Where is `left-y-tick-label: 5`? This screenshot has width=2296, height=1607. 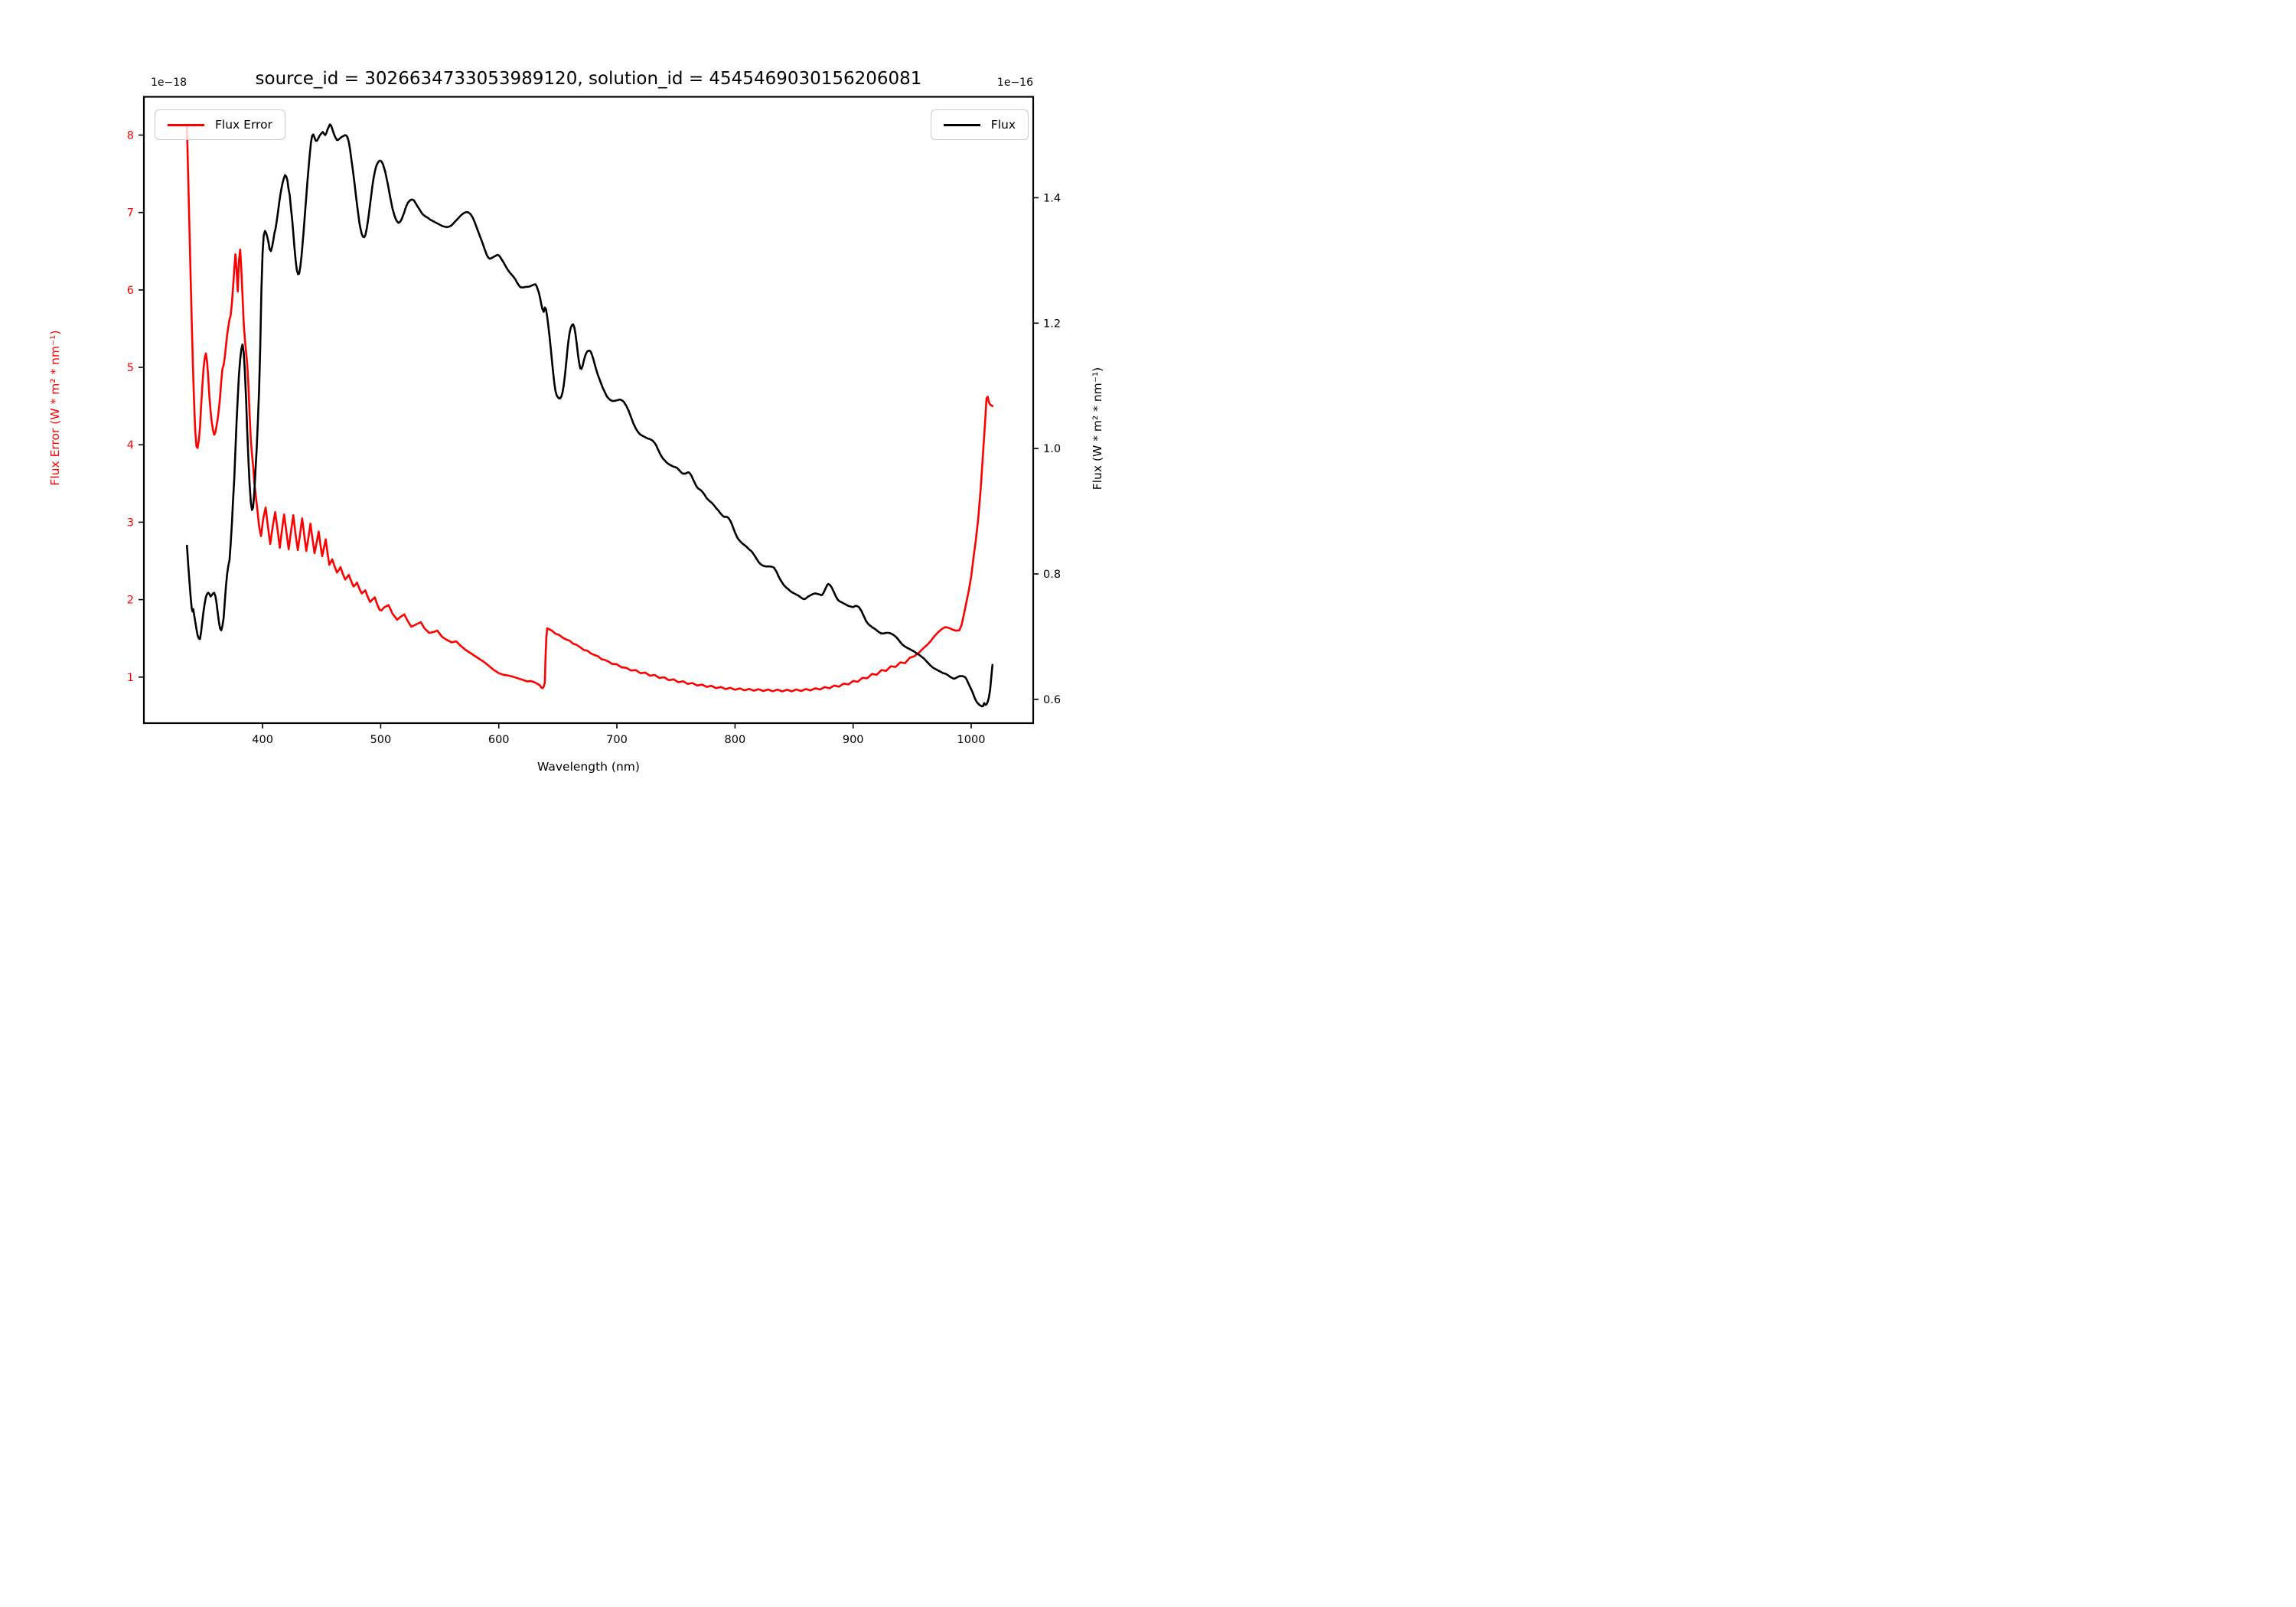 left-y-tick-label: 5 is located at coordinates (130, 368).